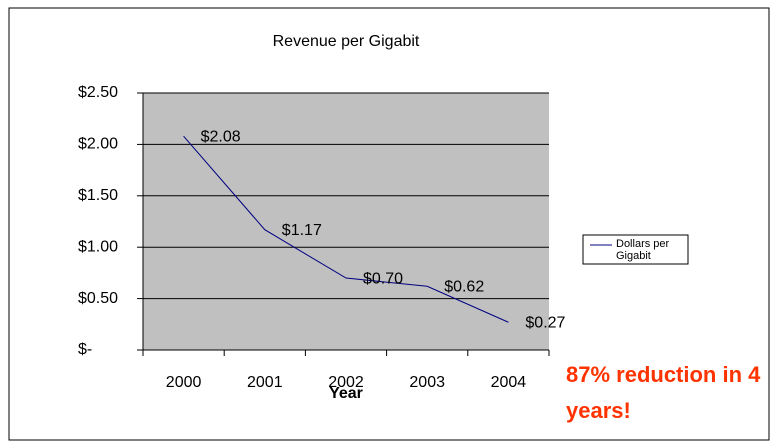 This screenshot has height=444, width=778. Describe the element at coordinates (265, 382) in the screenshot. I see `x-tick-label: 2001` at that location.